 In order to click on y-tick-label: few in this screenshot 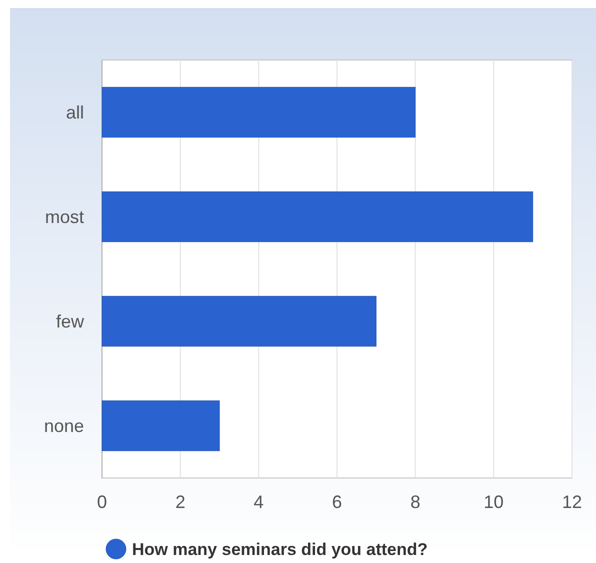, I will do `click(70, 322)`.